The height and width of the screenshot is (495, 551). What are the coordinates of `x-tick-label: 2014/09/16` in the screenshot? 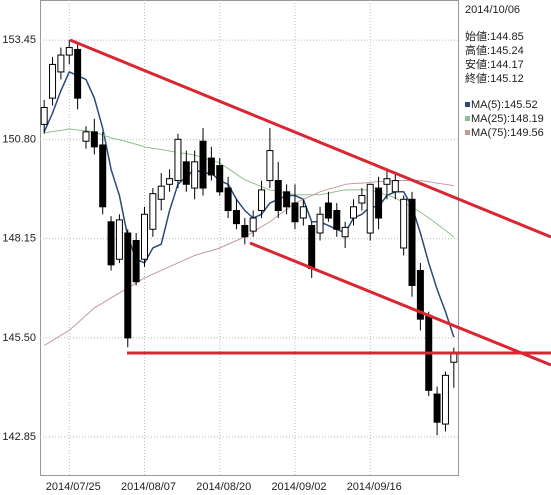 It's located at (374, 487).